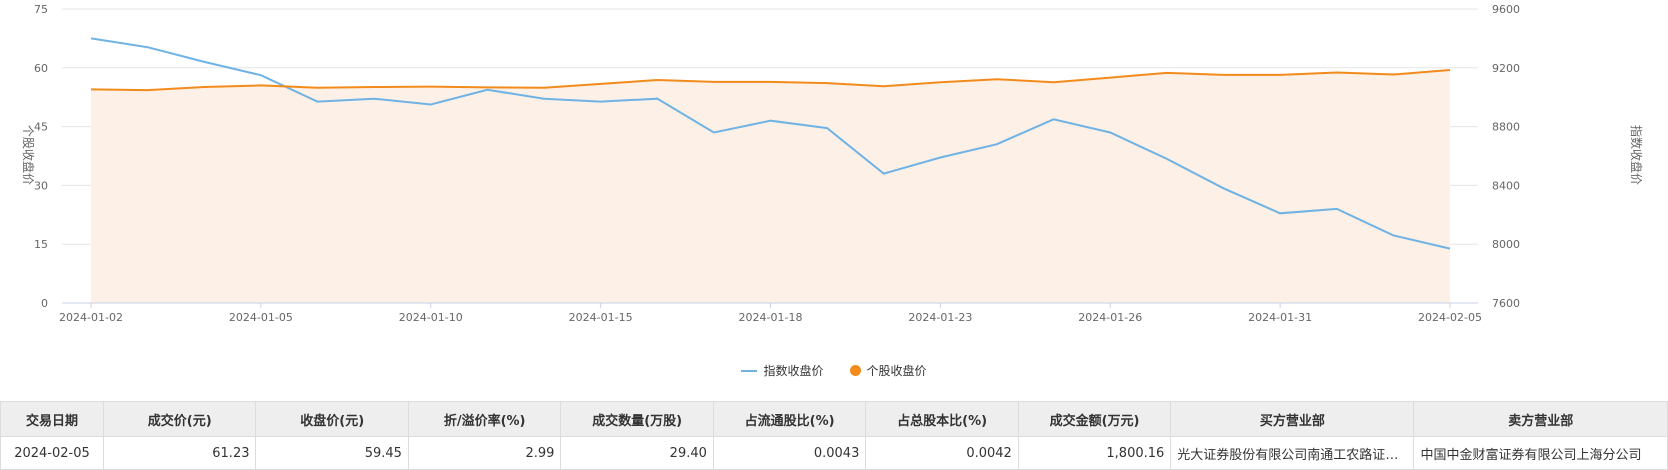 The width and height of the screenshot is (1668, 470). What do you see at coordinates (942, 453) in the screenshot?
I see `cell-total-ratio: 0.0042` at bounding box center [942, 453].